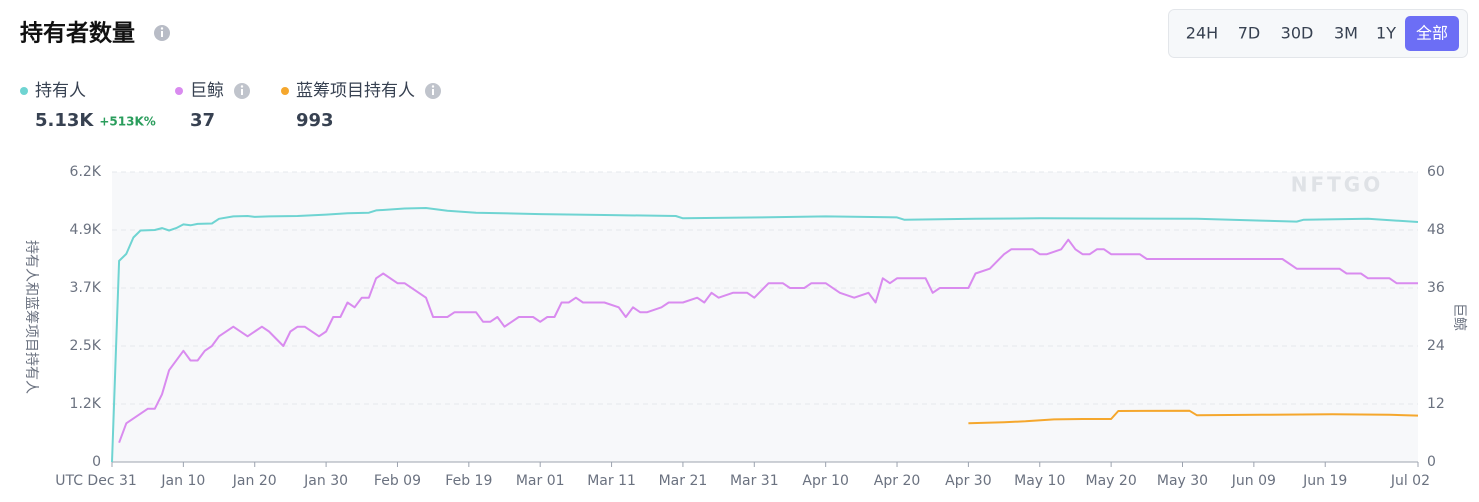 Image resolution: width=1479 pixels, height=502 pixels. I want to click on legend-label: 持有人, so click(60, 91).